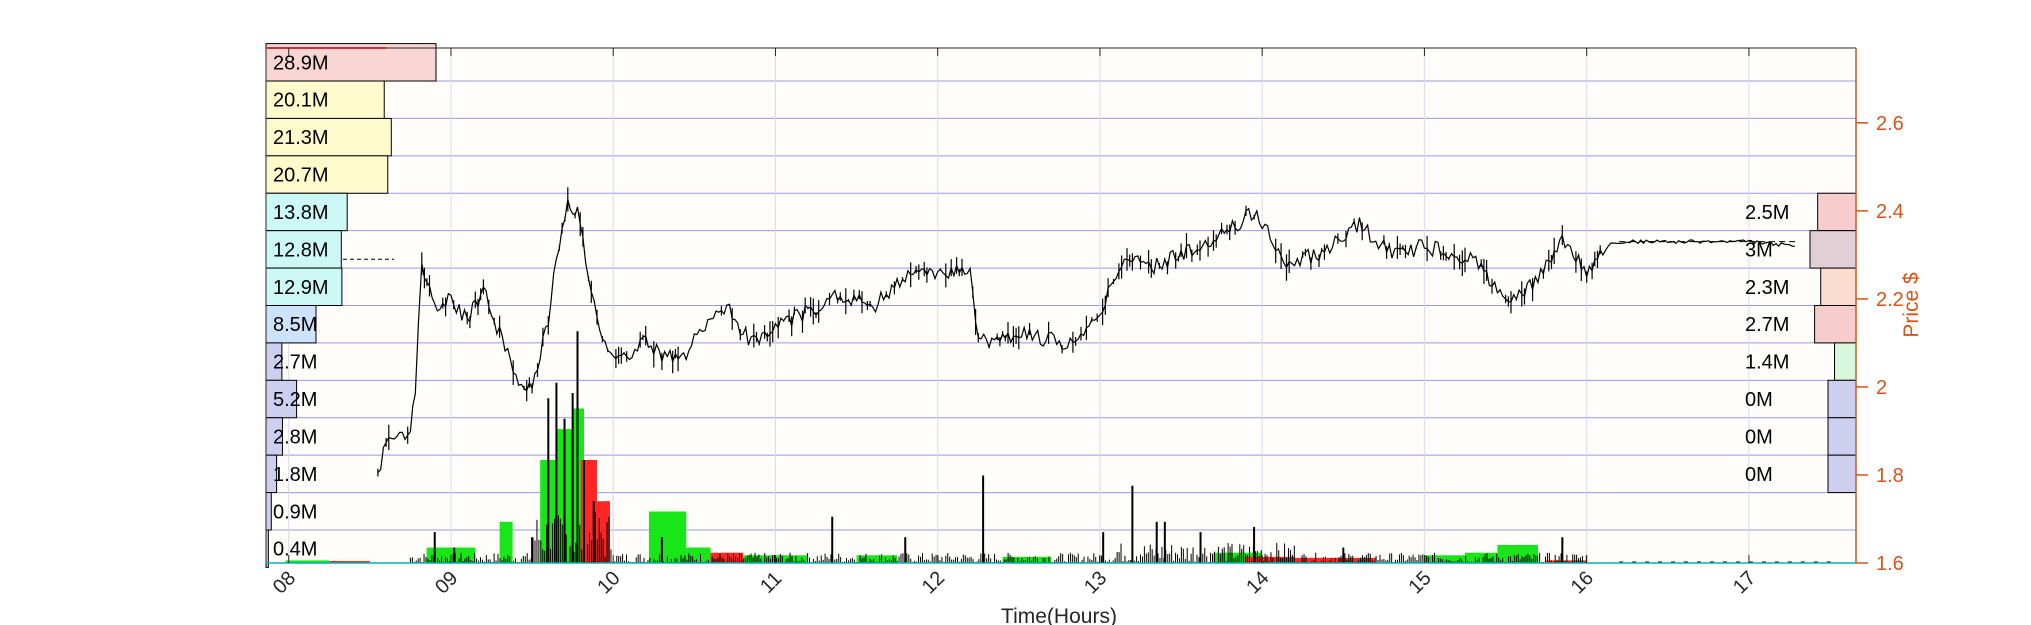 Image resolution: width=2031 pixels, height=625 pixels. Describe the element at coordinates (1059, 615) in the screenshot. I see `x-axis-label: Time(Hours)` at that location.